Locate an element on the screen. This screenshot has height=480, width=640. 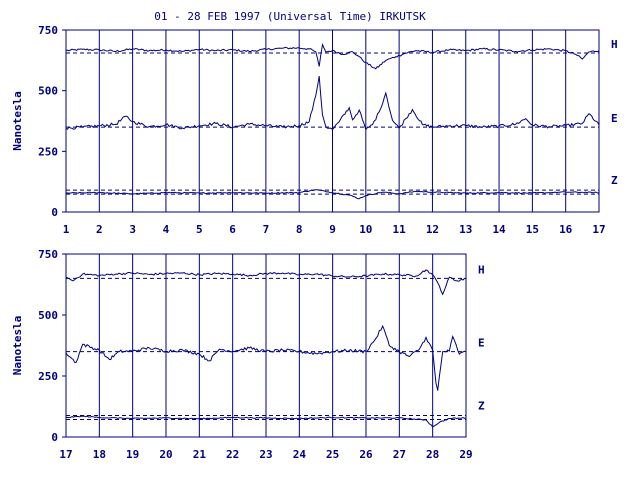
x-tick-label: 10 is located at coordinates (365, 229).